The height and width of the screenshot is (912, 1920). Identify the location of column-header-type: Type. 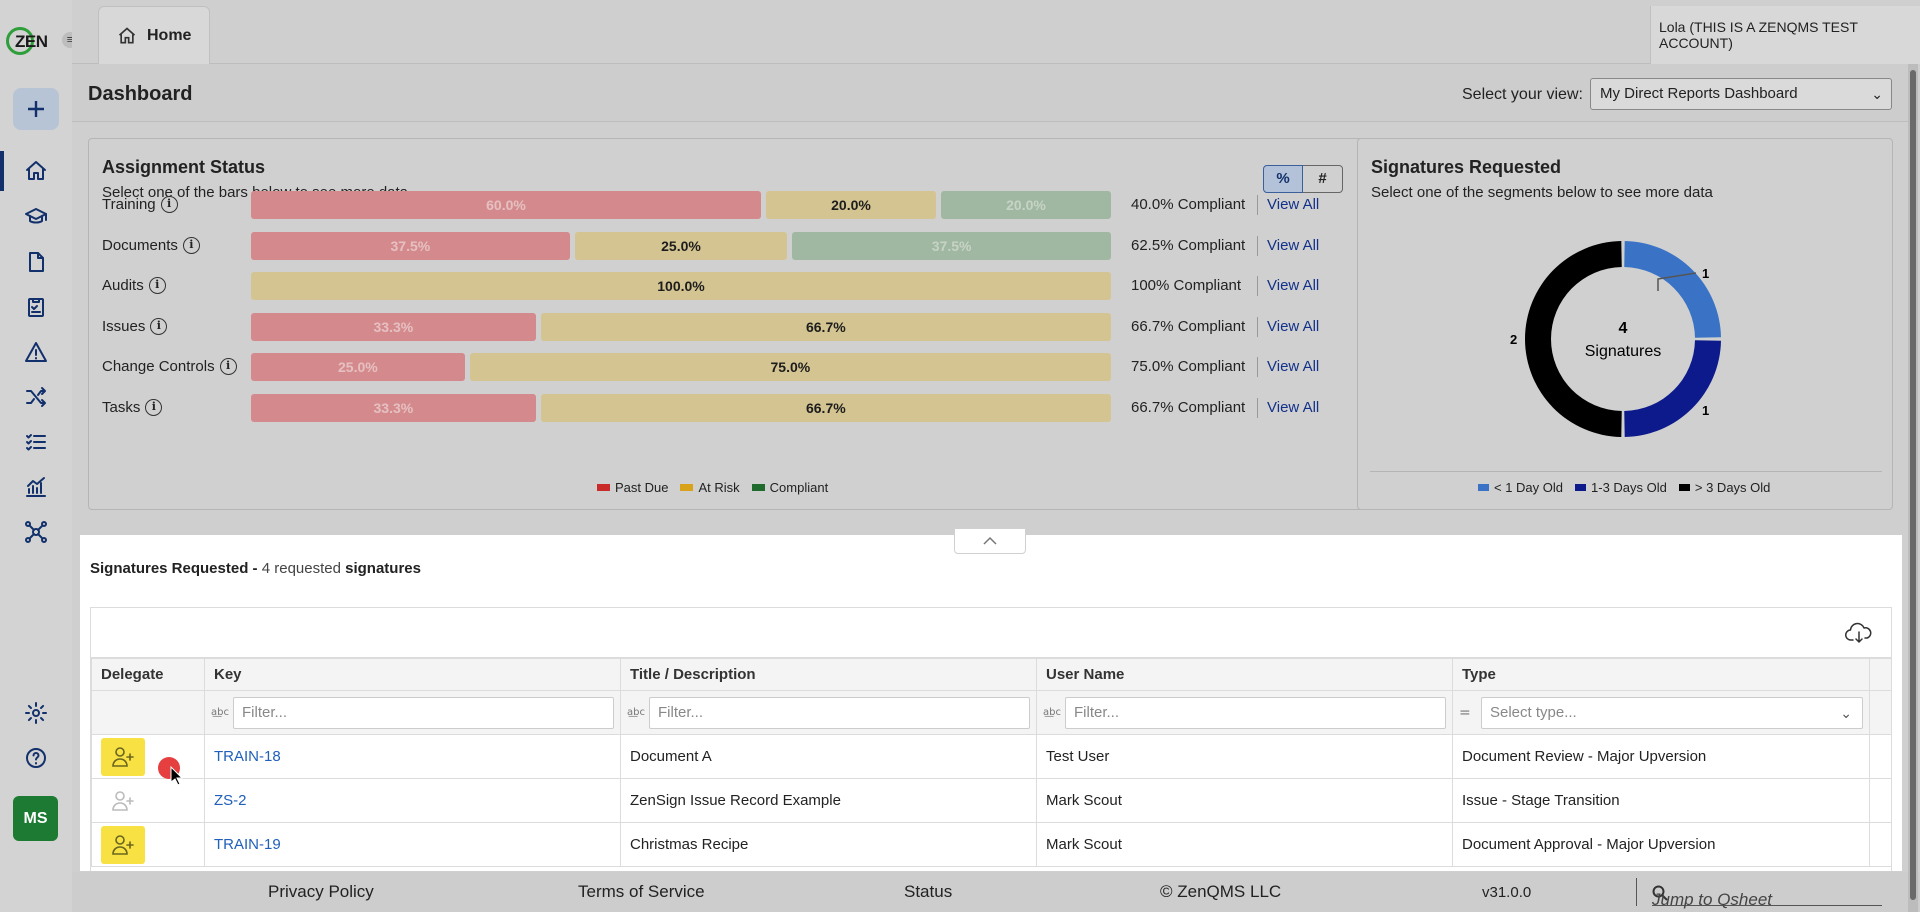
(1661, 674).